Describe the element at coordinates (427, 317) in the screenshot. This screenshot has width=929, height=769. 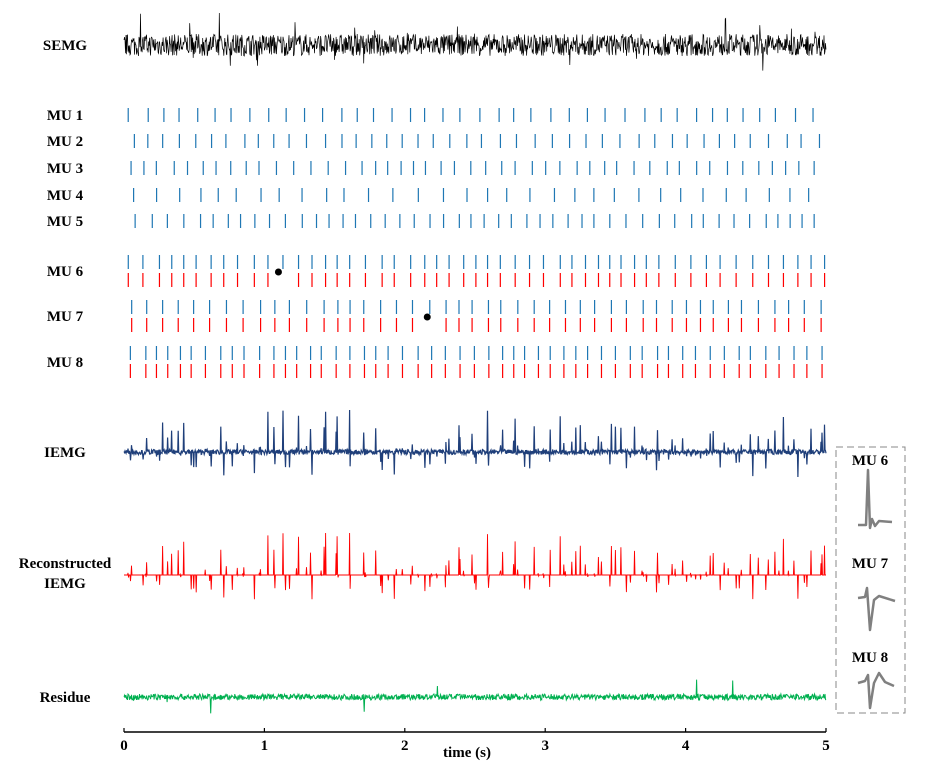
I see `missed-spike-marker-mu7` at that location.